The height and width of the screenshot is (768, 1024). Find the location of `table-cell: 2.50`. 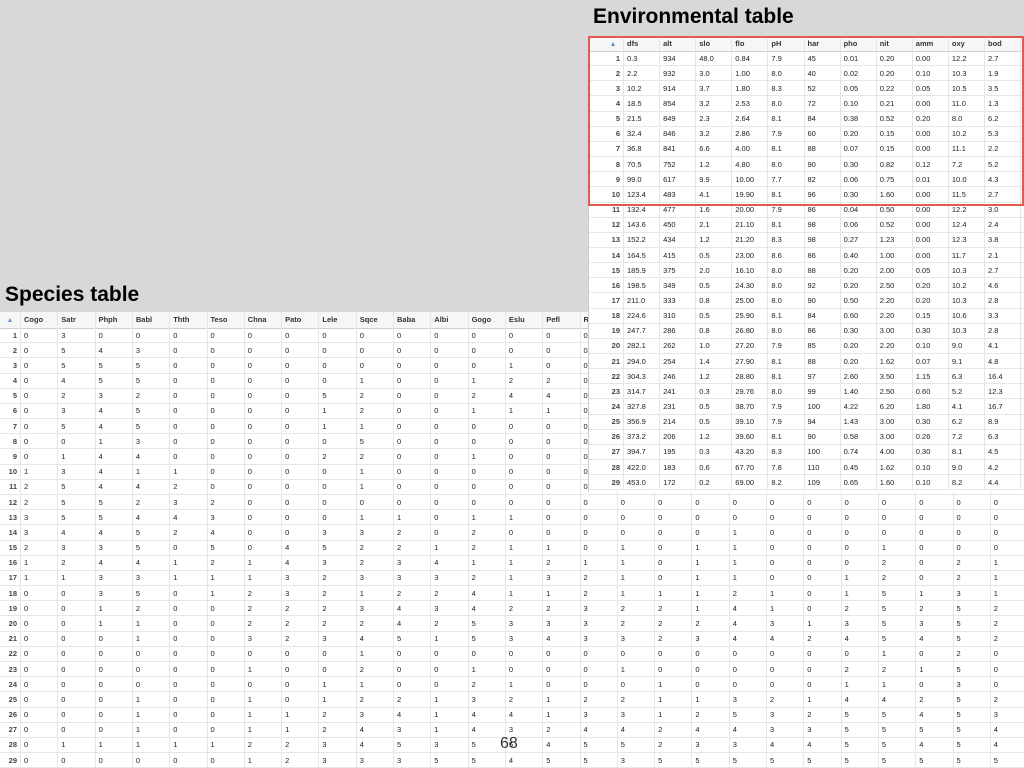

table-cell: 2.50 is located at coordinates (887, 391).